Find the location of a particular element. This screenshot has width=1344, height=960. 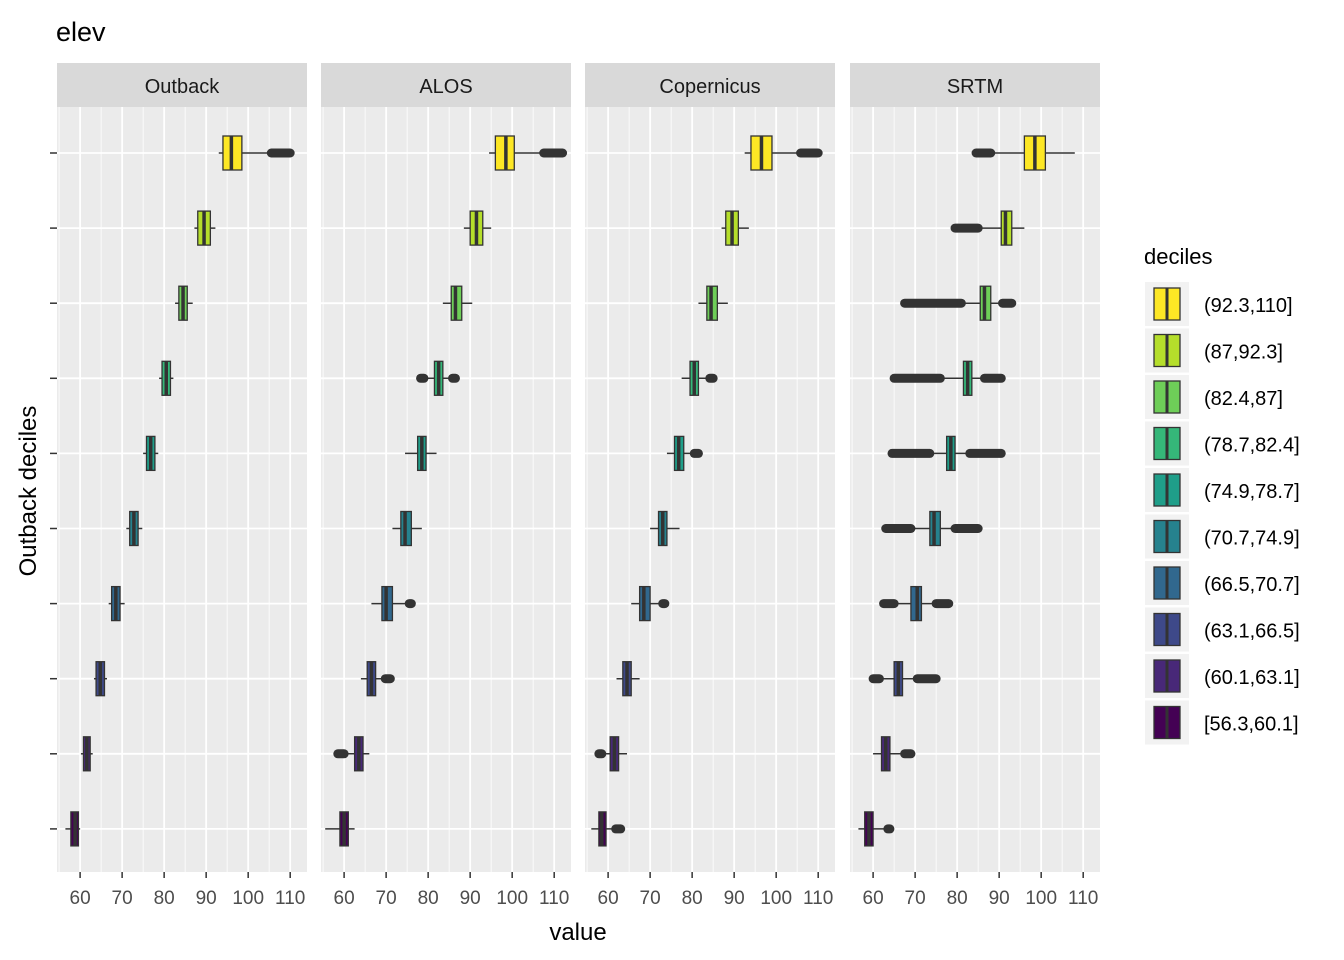

legend-entry: (70.7,74.9] is located at coordinates (1222, 536).